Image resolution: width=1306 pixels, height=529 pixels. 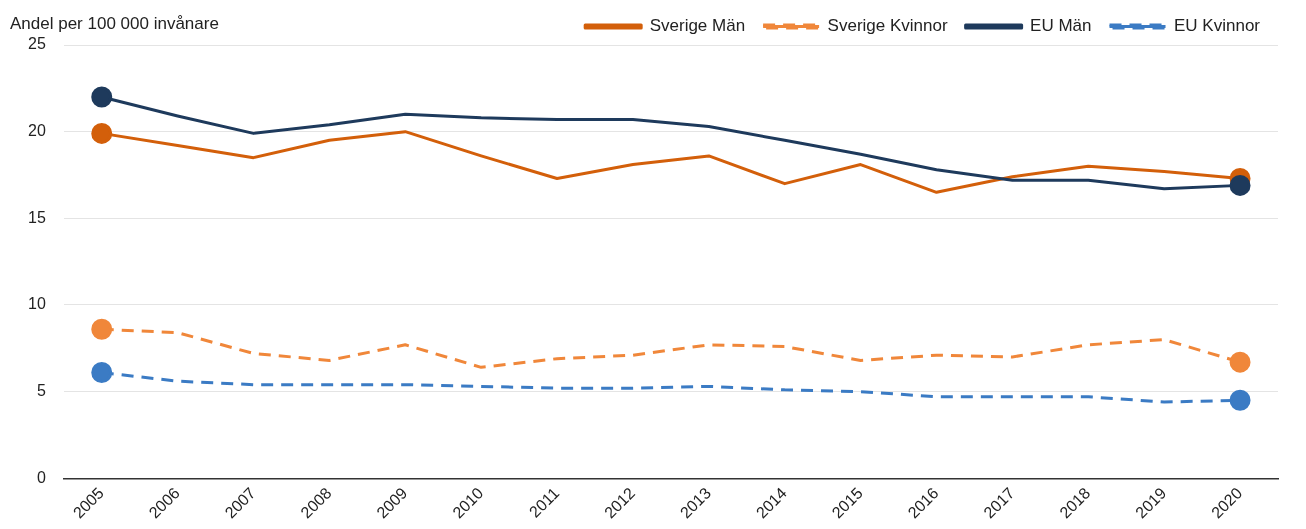 I want to click on y-tick-label: 5, so click(x=41, y=391).